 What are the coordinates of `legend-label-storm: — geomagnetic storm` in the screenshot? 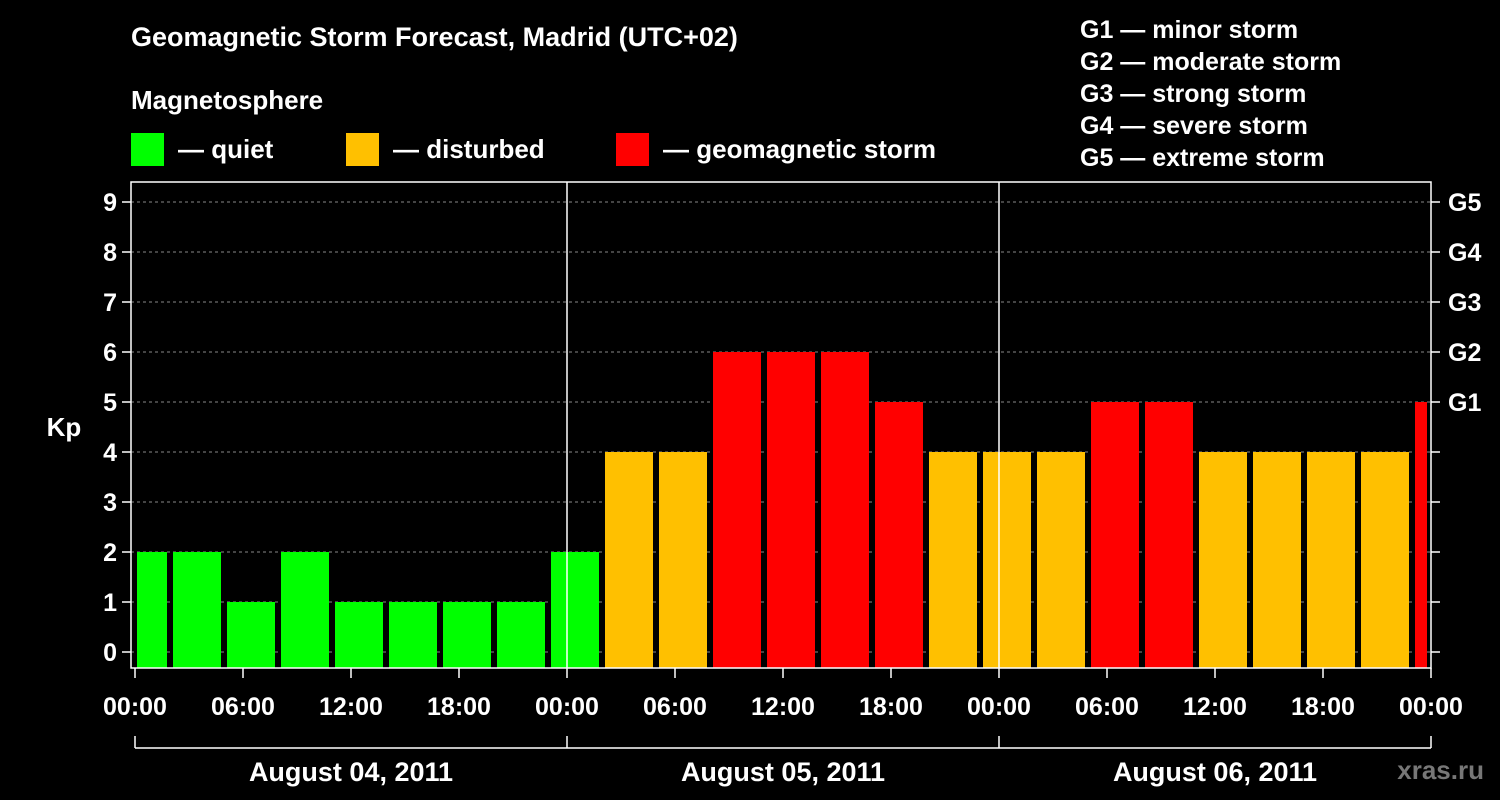 It's located at (800, 149).